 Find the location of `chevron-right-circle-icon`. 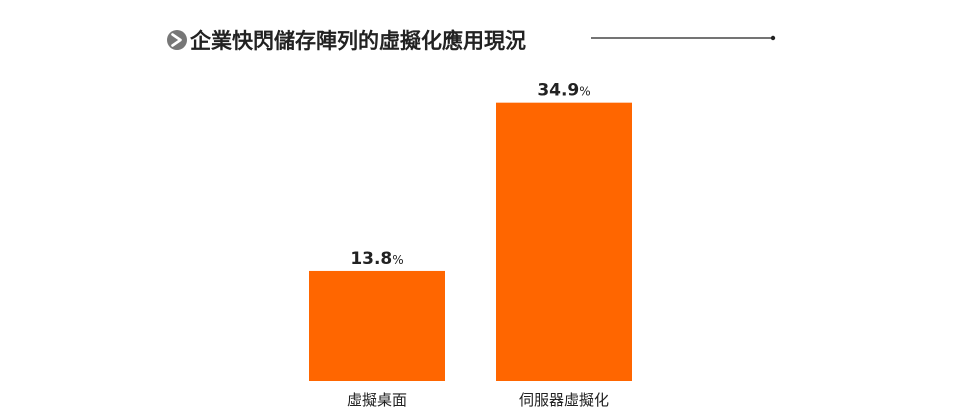

chevron-right-circle-icon is located at coordinates (177, 40).